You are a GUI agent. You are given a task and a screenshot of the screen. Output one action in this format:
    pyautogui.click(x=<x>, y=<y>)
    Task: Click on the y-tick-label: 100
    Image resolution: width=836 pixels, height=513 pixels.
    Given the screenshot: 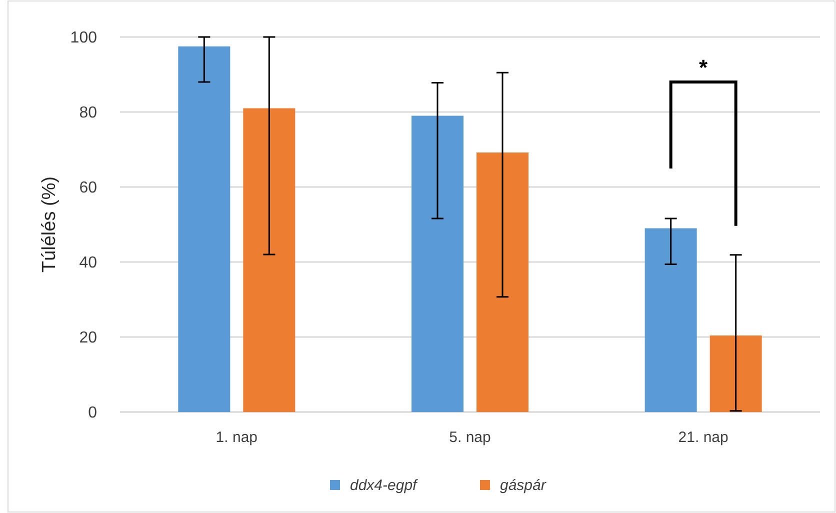 What is the action you would take?
    pyautogui.click(x=84, y=38)
    